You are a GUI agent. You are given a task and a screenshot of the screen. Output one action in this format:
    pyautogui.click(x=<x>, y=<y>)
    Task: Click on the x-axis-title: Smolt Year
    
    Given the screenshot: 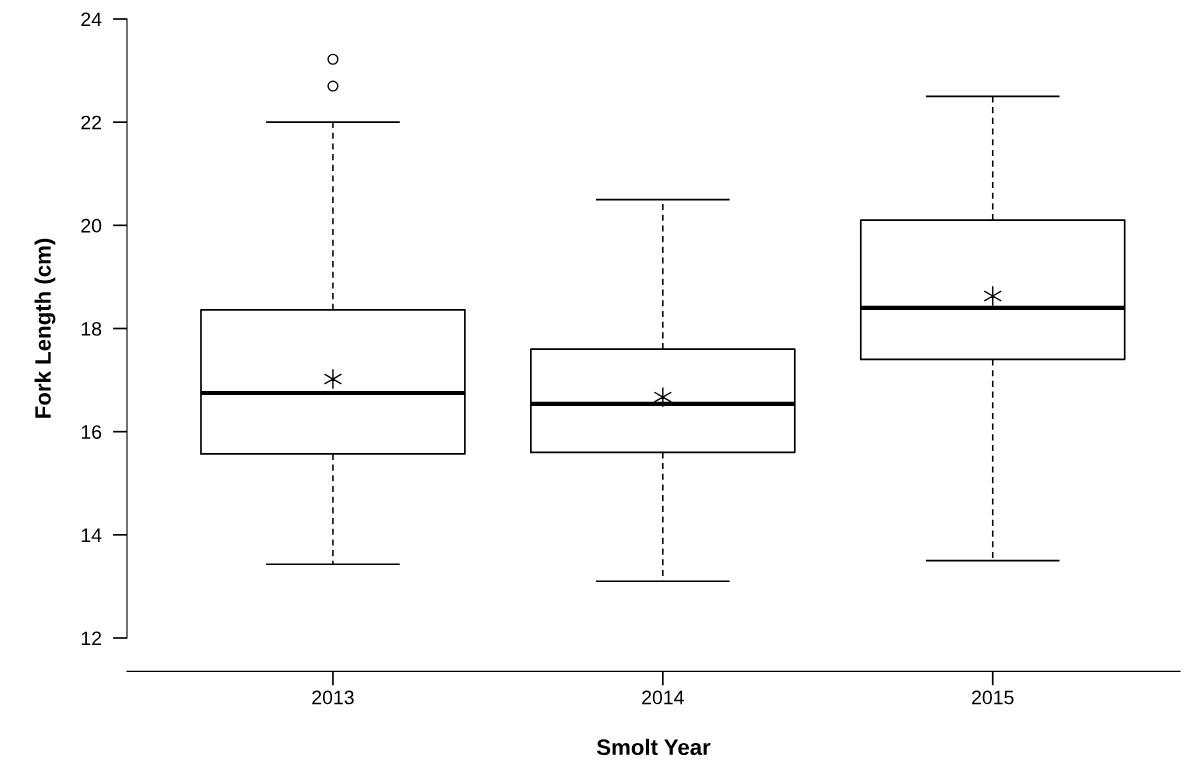 What is the action you would take?
    pyautogui.click(x=653, y=747)
    